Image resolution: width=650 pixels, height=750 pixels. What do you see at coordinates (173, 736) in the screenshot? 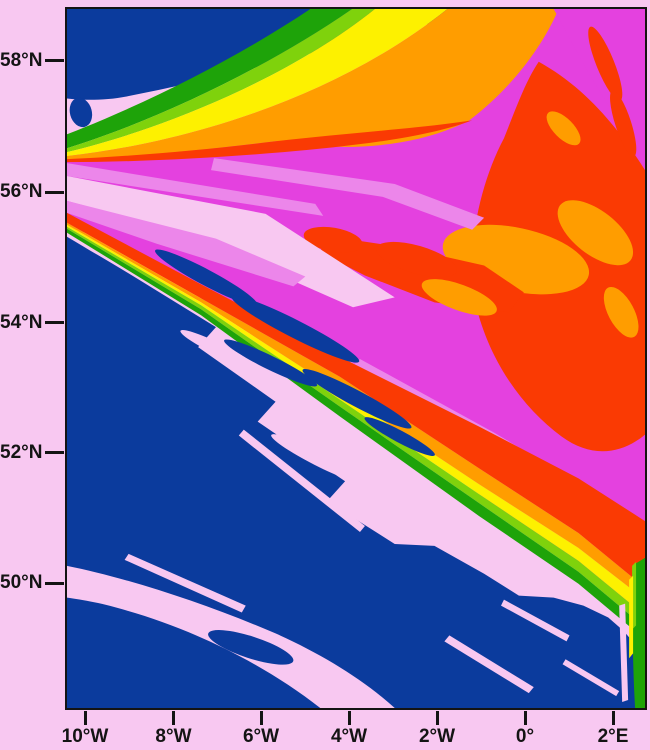
I see `x-axis-label: 8°W` at bounding box center [173, 736].